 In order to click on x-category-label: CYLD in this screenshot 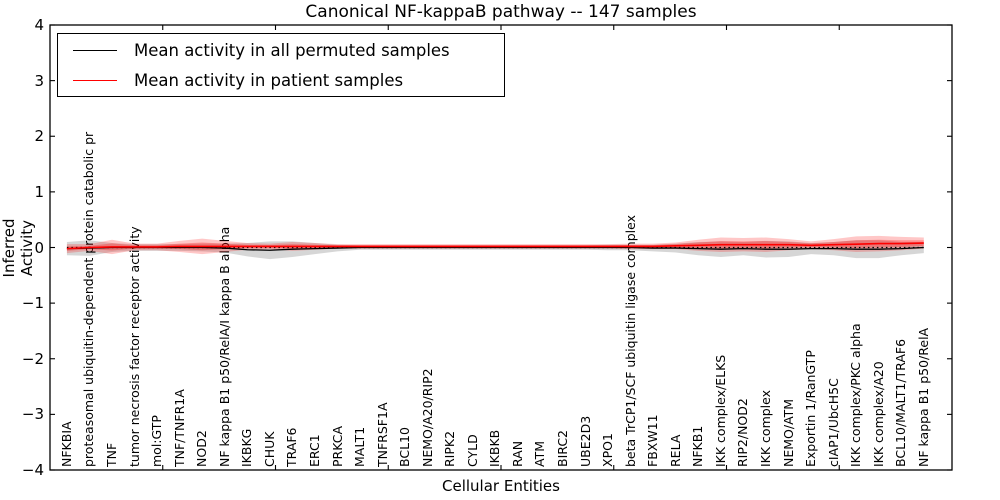, I will do `click(472, 450)`.